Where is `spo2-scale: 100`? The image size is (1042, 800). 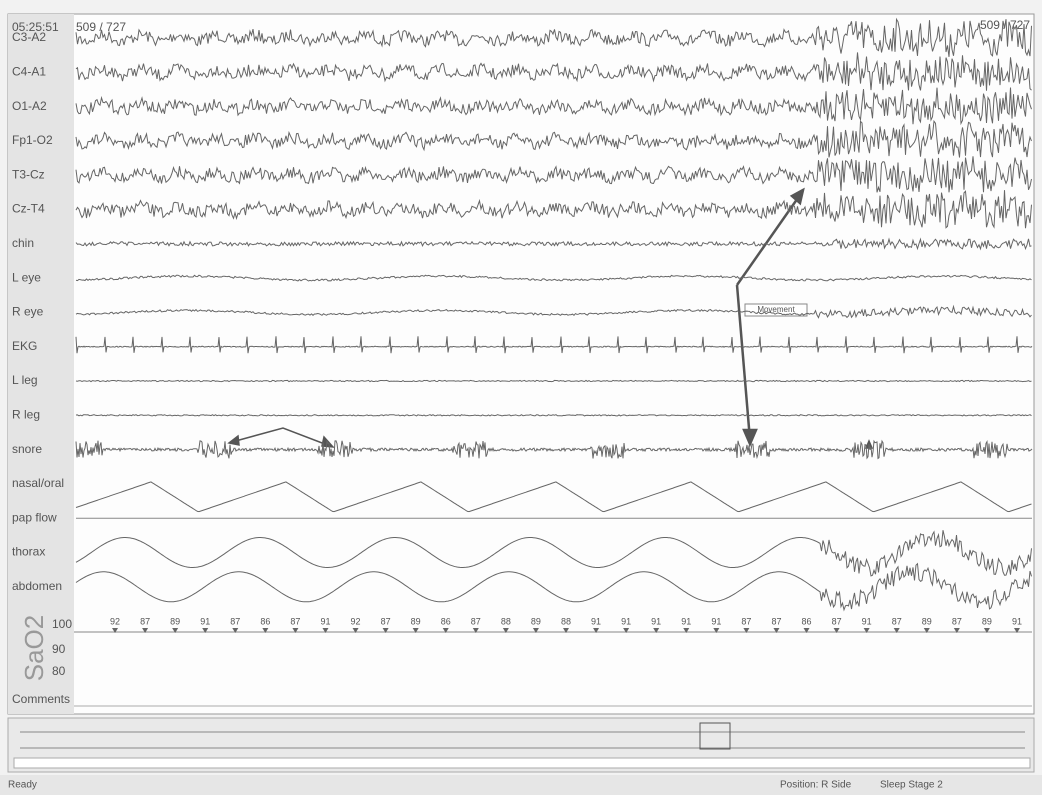 spo2-scale: 100 is located at coordinates (62, 624).